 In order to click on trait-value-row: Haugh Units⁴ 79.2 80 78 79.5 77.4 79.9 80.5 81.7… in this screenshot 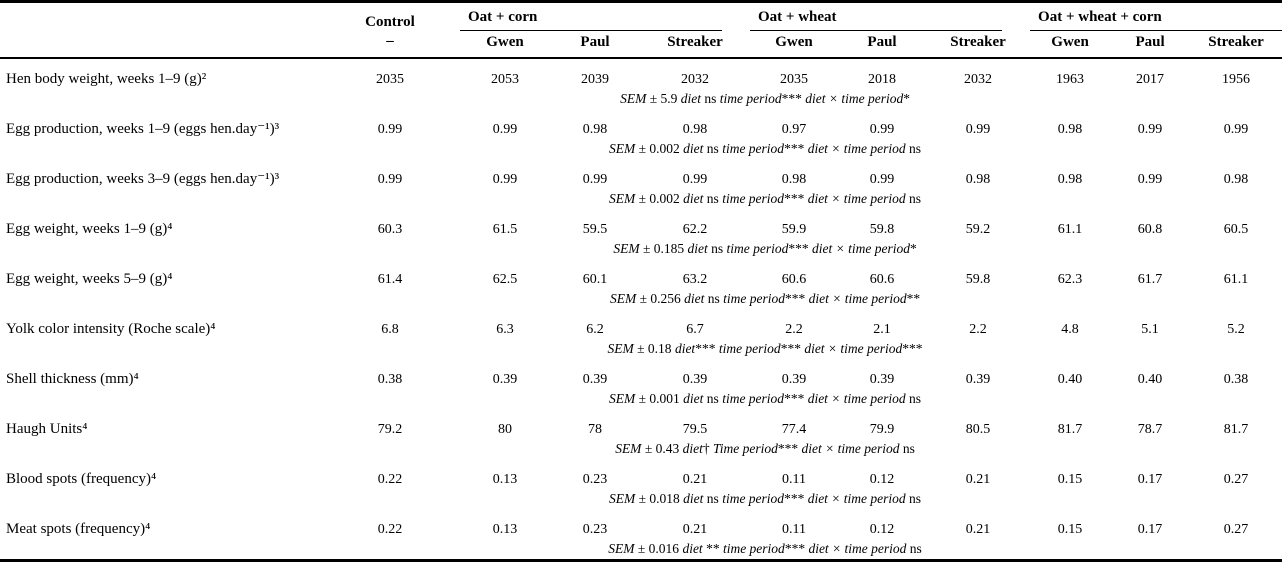, I will do `click(641, 423)`.